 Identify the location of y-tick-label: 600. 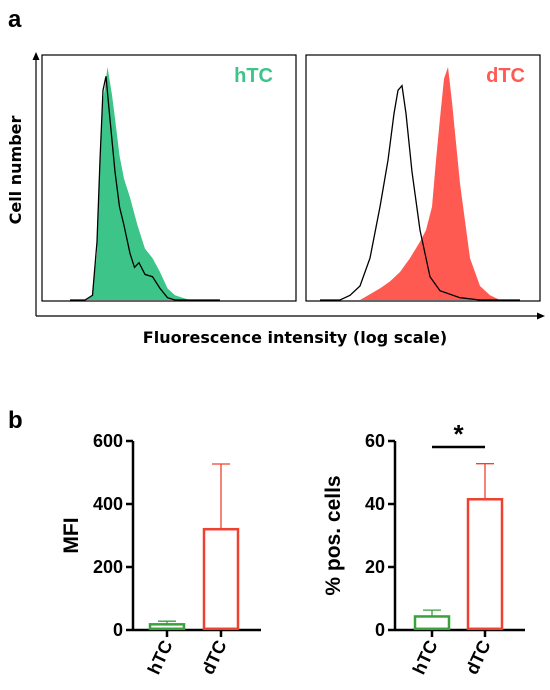
(108, 441).